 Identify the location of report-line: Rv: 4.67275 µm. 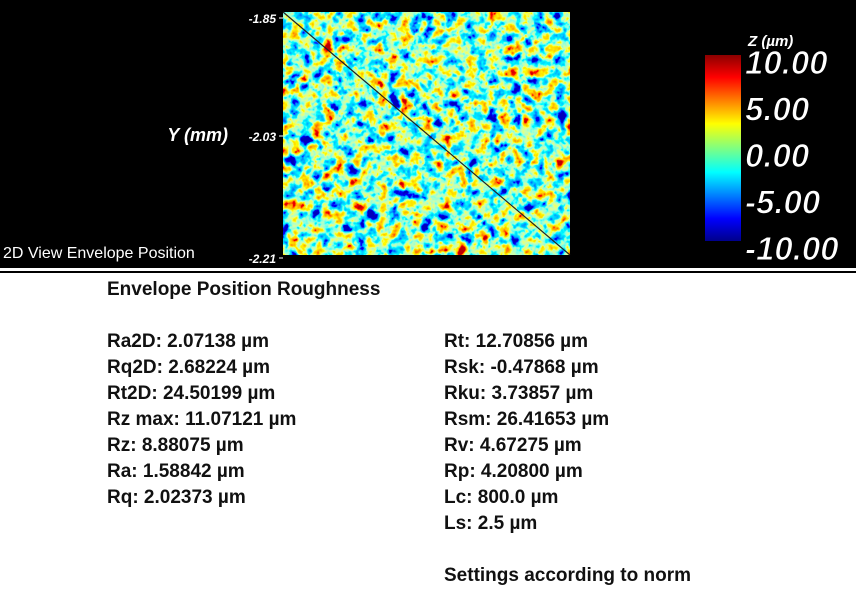
(513, 445).